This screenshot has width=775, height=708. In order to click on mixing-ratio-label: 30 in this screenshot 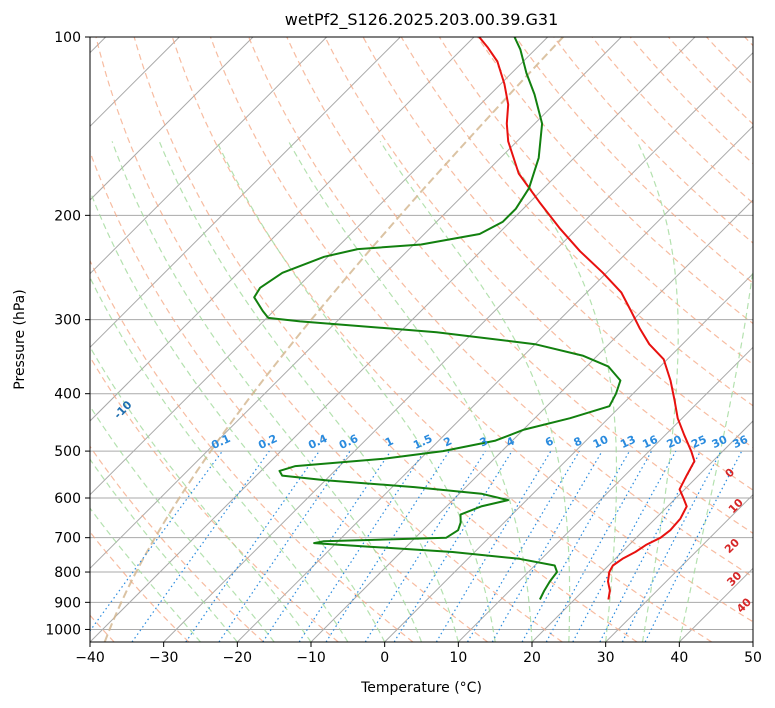, I will do `click(720, 442)`.